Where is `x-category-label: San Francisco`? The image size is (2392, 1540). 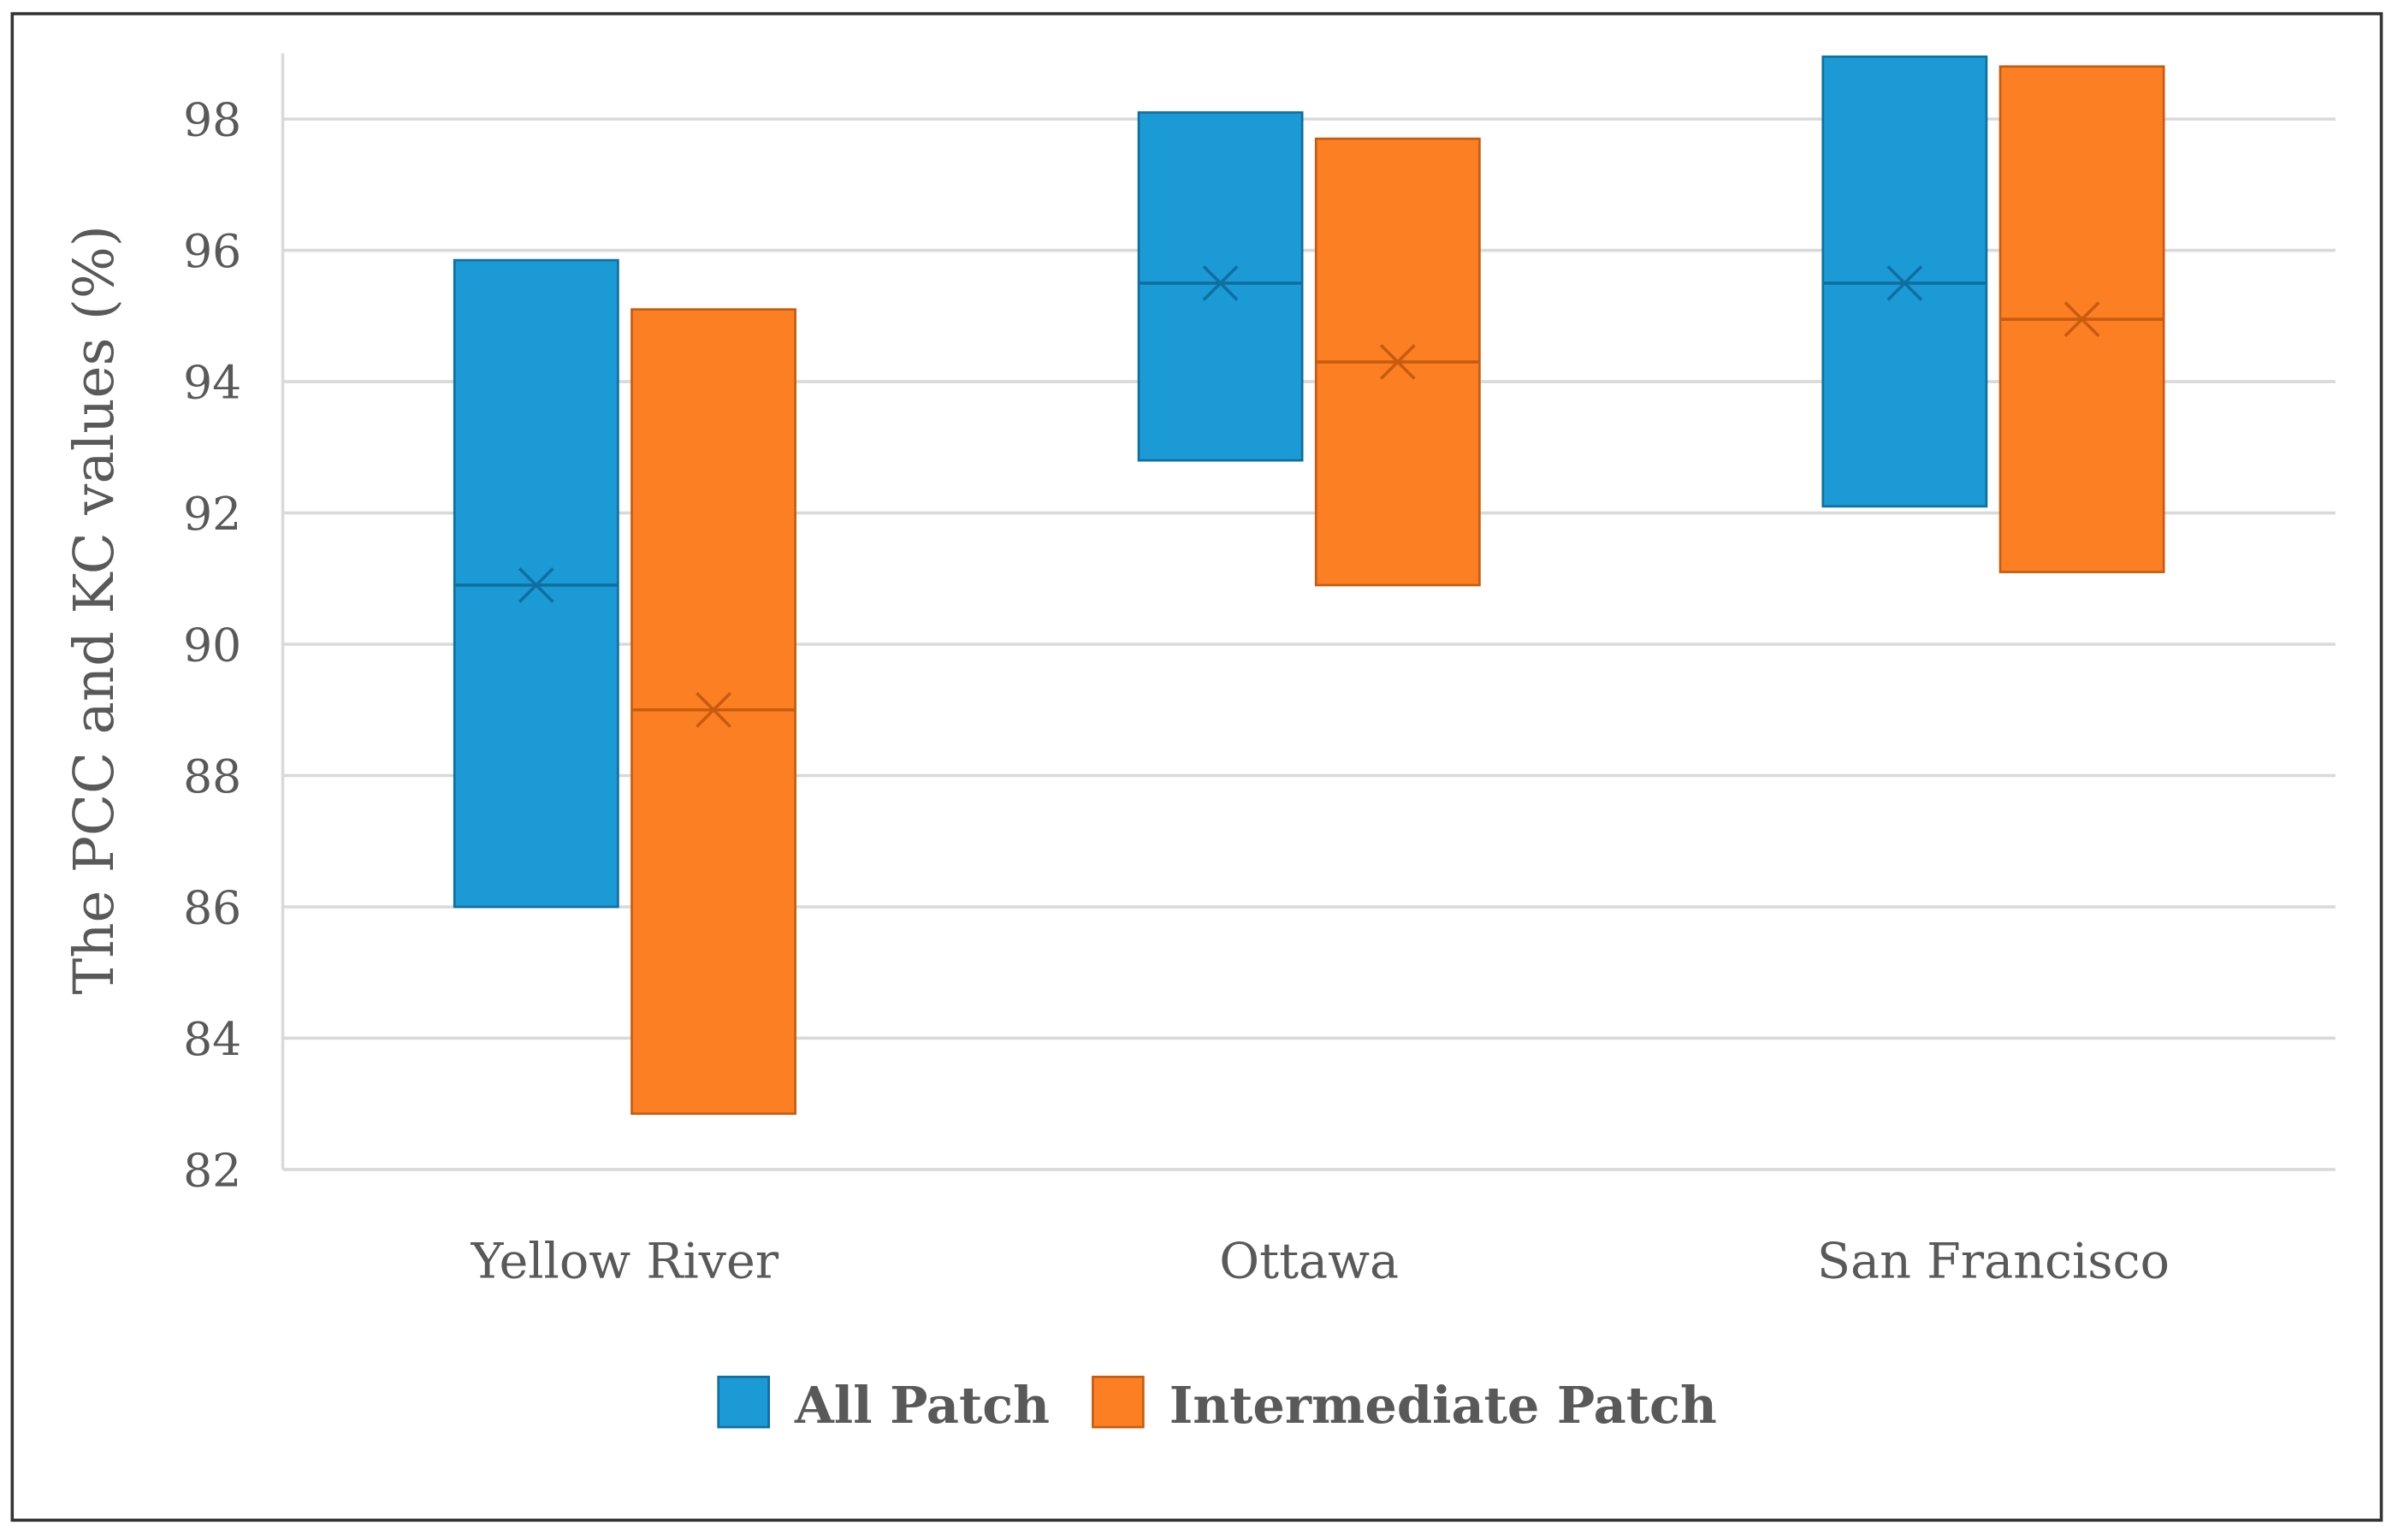
x-category-label: San Francisco is located at coordinates (1993, 1262).